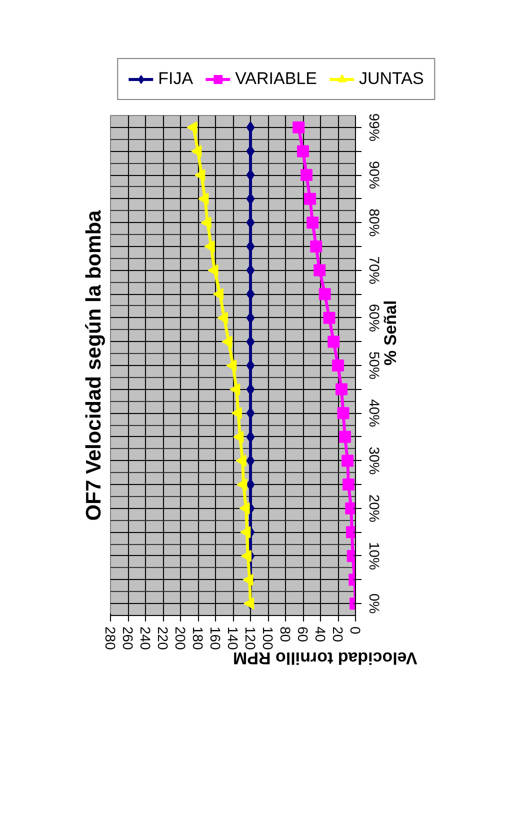  I want to click on x-tick-label: 140, so click(233, 638).